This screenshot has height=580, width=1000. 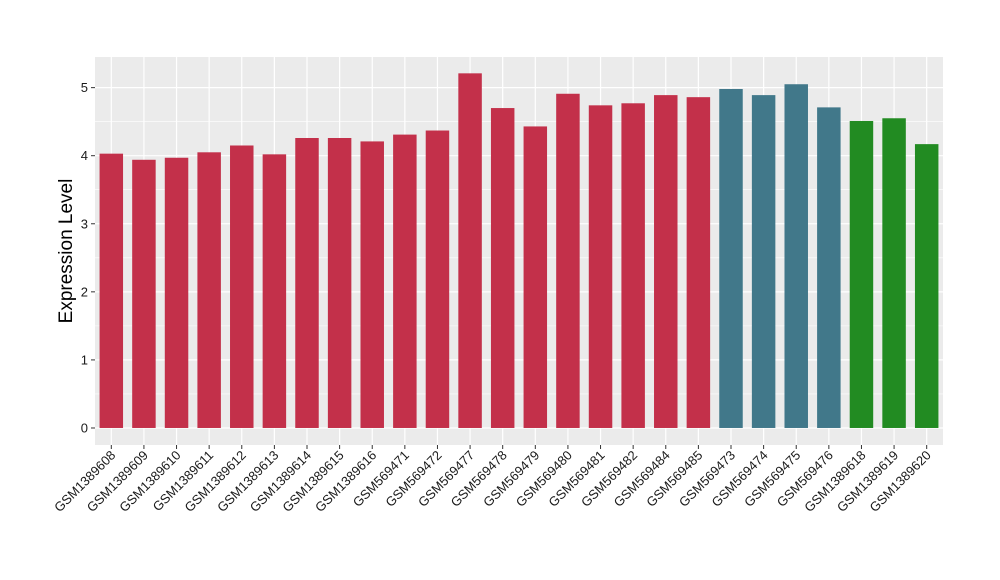 What do you see at coordinates (84, 155) in the screenshot?
I see `y-tick-label: 4` at bounding box center [84, 155].